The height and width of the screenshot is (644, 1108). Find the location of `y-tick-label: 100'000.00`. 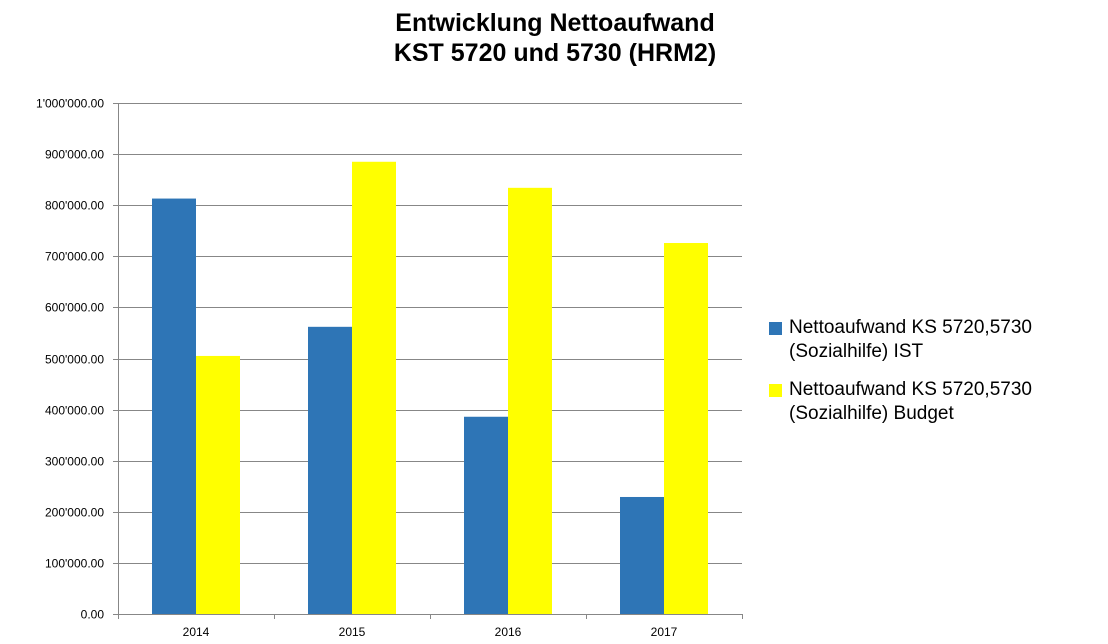

y-tick-label: 100'000.00 is located at coordinates (74, 564).